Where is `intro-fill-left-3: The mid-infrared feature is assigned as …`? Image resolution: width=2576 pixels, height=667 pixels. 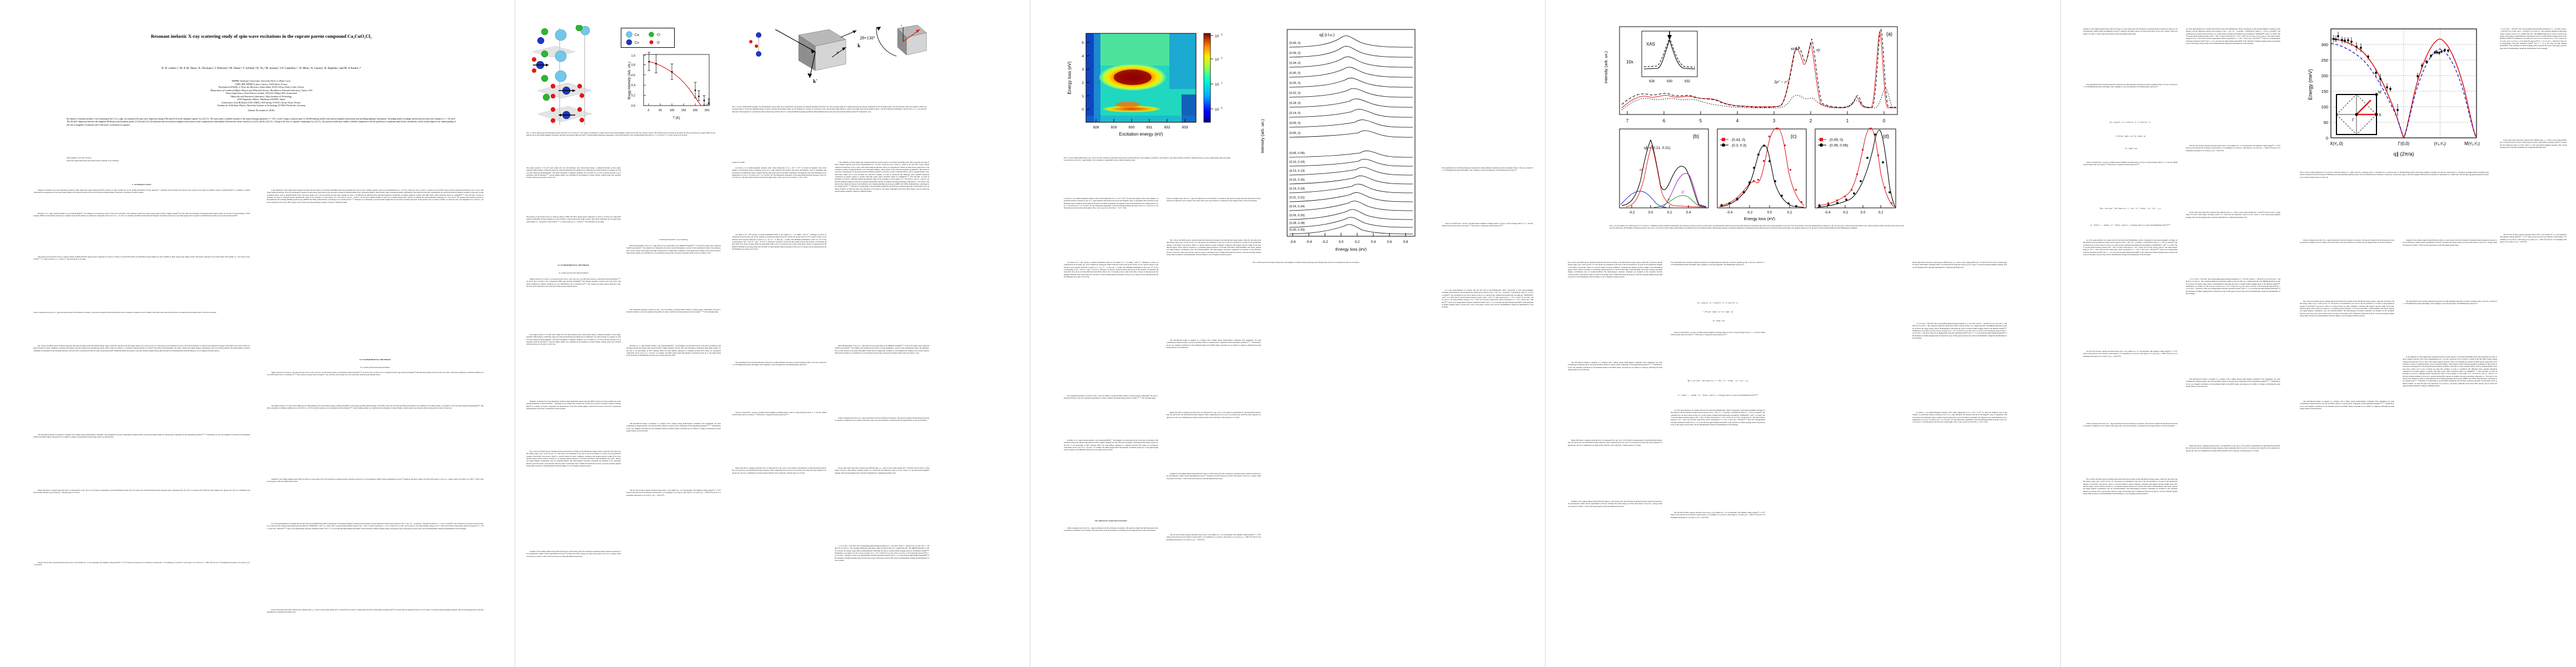
intro-fill-left-3: The mid-infrared feature is assigned as … is located at coordinates (141, 436).